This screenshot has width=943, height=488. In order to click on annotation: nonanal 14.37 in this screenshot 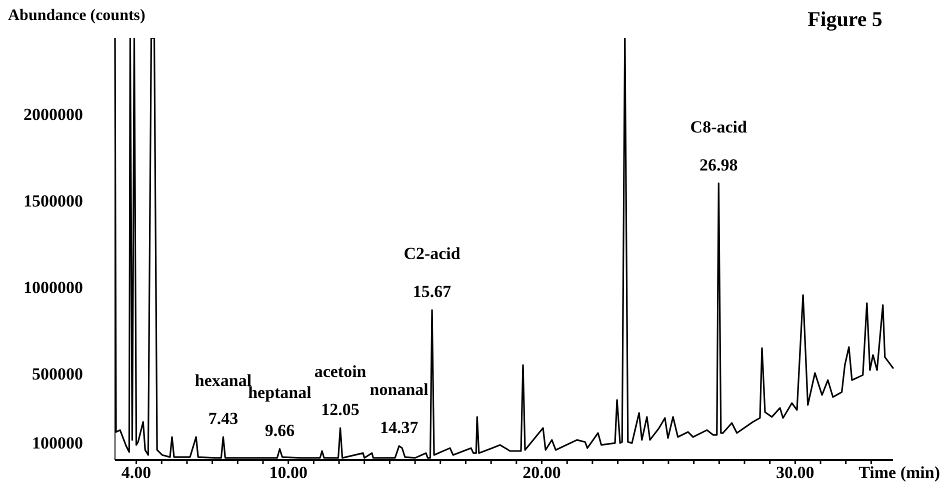, I will do `click(399, 408)`.